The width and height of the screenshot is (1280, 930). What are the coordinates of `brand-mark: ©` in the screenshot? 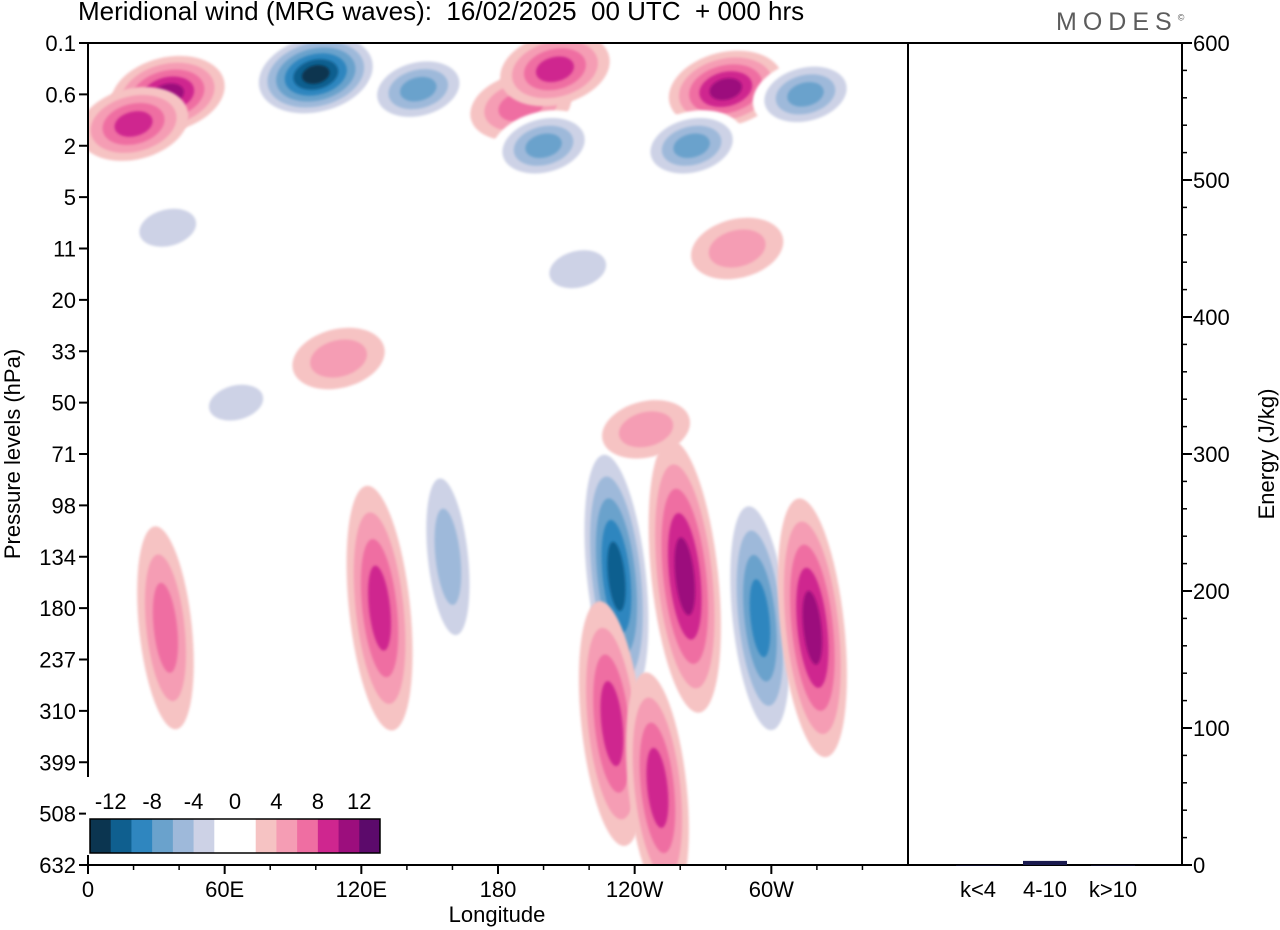 It's located at (1181, 17).